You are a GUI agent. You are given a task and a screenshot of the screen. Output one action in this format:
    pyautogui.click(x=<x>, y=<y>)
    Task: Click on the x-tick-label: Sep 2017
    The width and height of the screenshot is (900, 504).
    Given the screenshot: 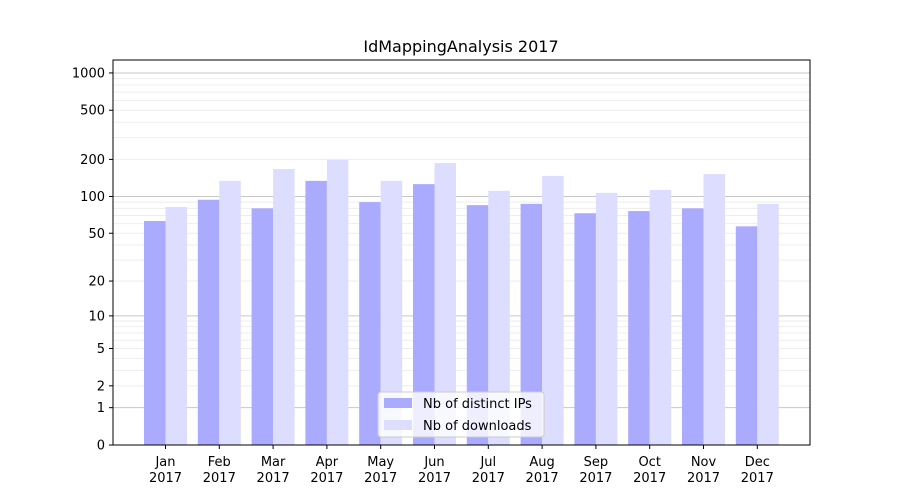 What is the action you would take?
    pyautogui.click(x=595, y=470)
    